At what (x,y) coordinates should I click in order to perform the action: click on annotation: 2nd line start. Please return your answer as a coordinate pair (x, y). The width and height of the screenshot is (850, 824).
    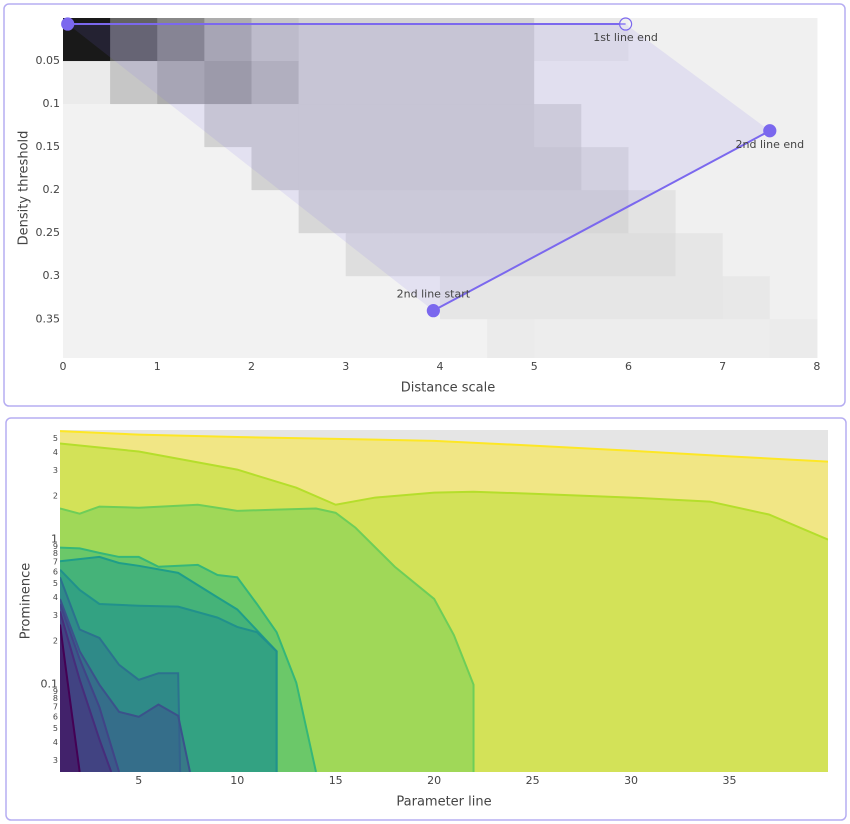
    Looking at the image, I should click on (434, 294).